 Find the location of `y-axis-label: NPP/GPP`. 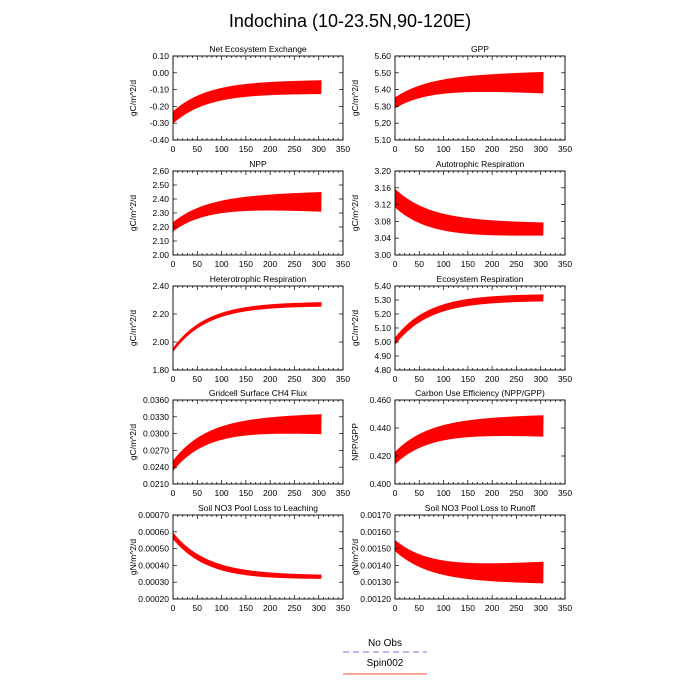

y-axis-label: NPP/GPP is located at coordinates (355, 442).